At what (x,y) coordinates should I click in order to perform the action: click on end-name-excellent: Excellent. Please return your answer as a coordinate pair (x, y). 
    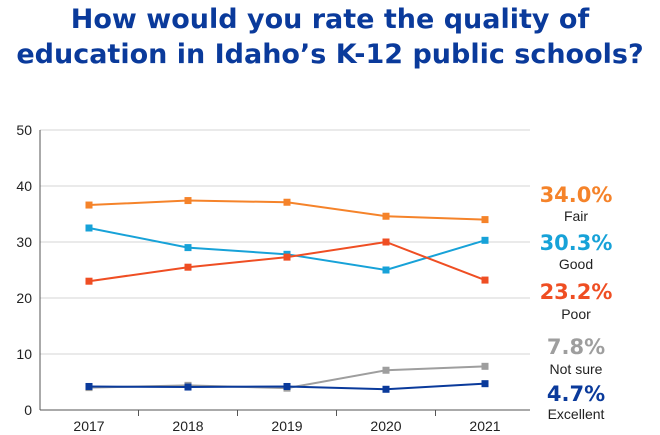
    Looking at the image, I should click on (576, 414).